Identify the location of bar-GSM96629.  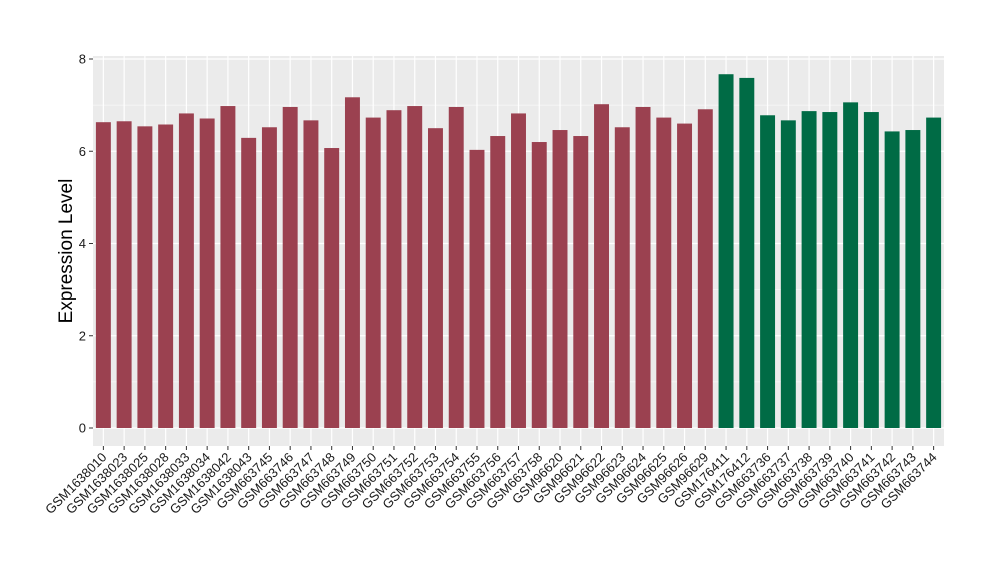
(705, 269).